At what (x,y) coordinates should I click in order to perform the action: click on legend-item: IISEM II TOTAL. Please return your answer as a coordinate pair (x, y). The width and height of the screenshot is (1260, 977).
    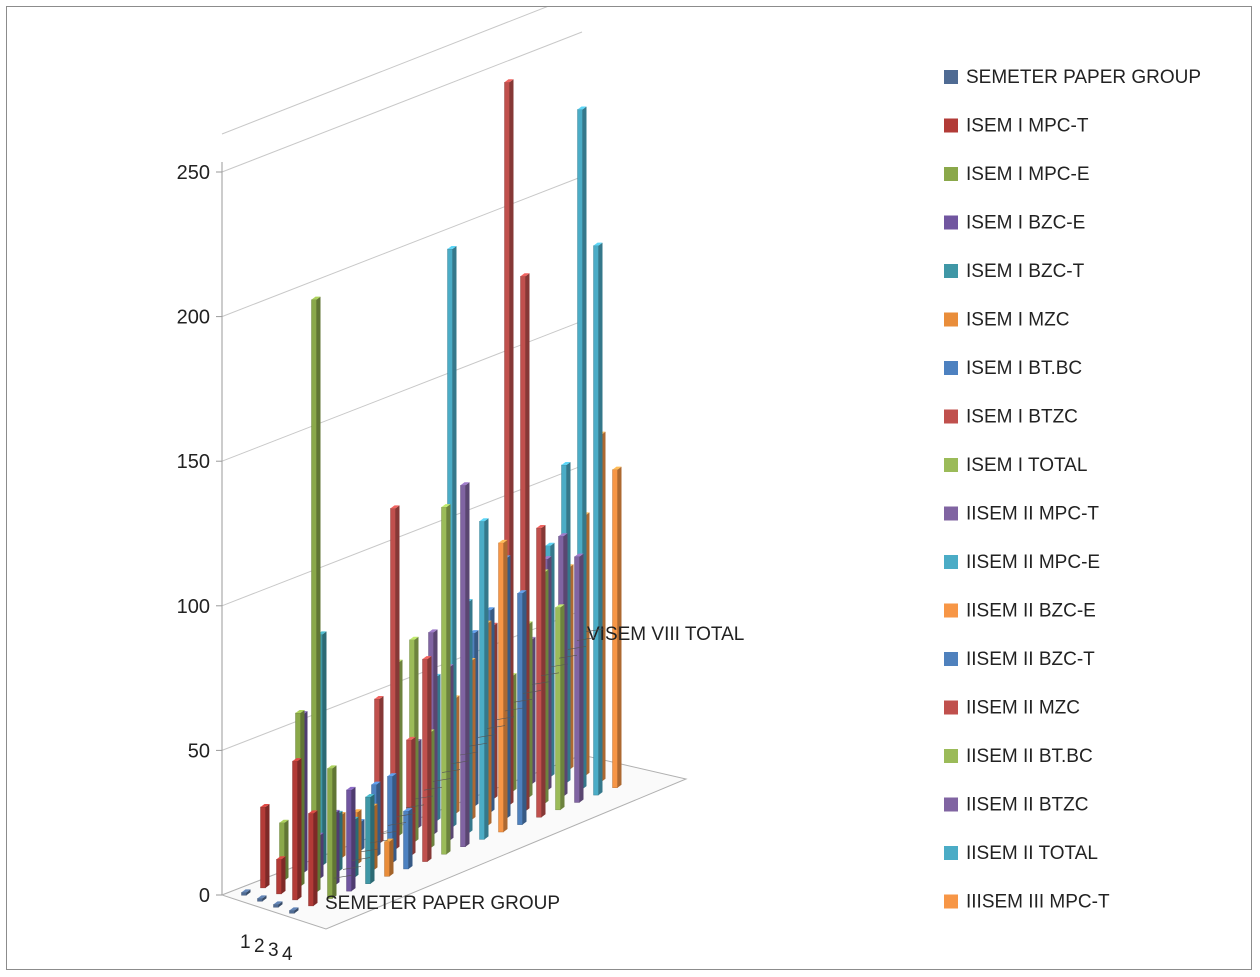
    Looking at the image, I should click on (1021, 853).